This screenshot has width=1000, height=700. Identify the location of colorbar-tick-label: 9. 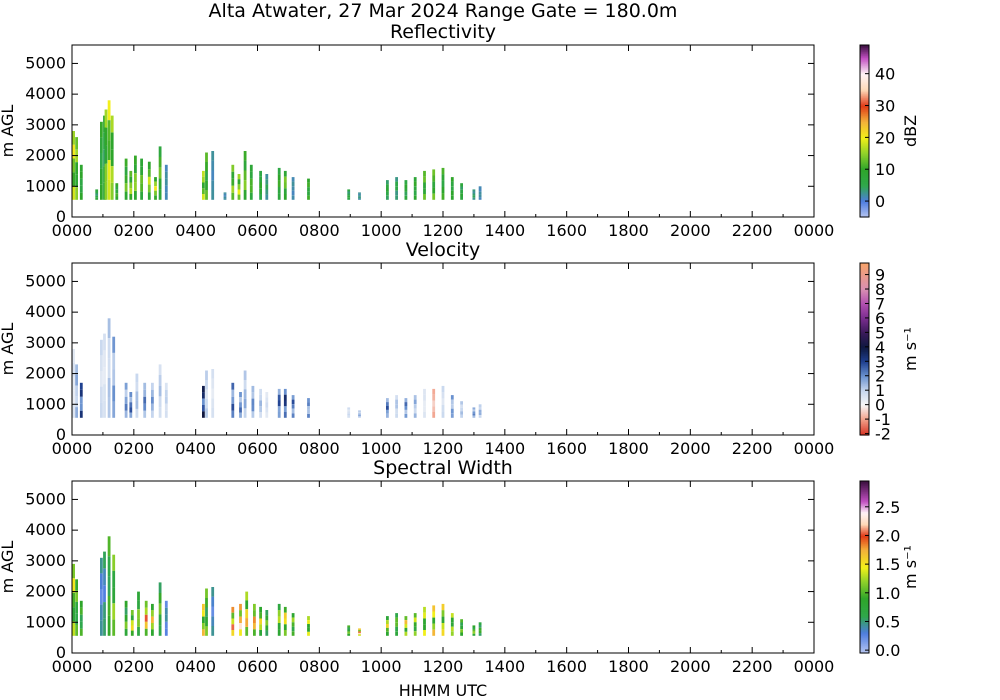
(880, 275).